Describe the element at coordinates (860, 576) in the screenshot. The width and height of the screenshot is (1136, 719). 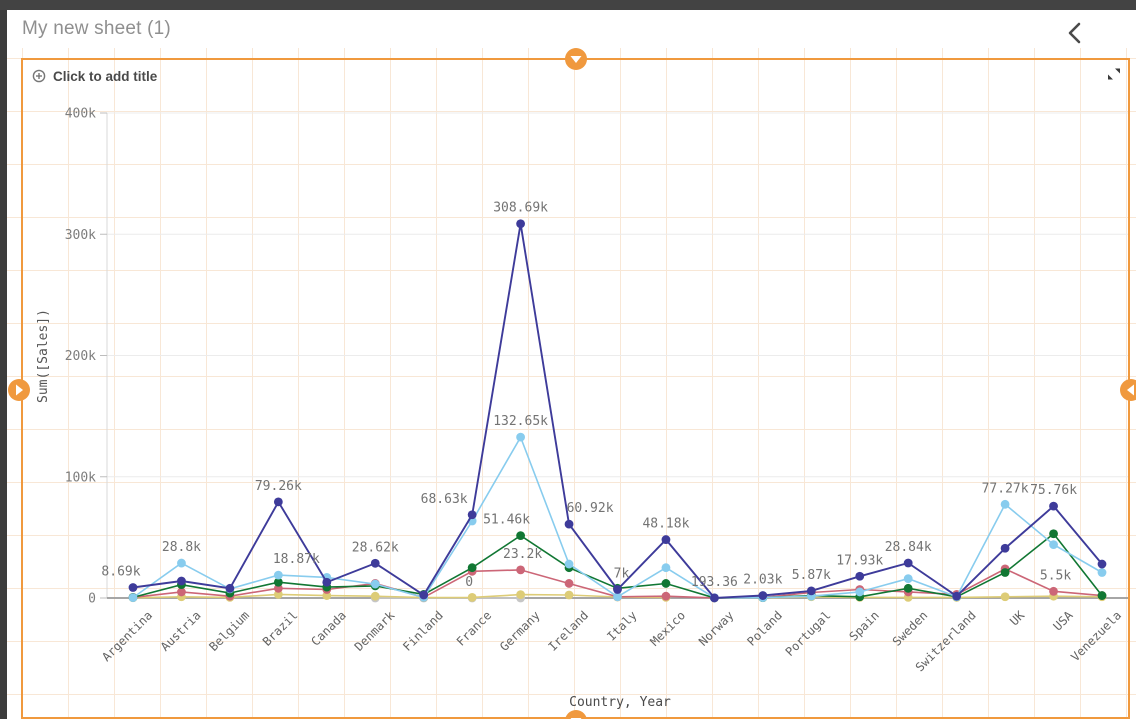
I see `data-point-navy-Spain` at that location.